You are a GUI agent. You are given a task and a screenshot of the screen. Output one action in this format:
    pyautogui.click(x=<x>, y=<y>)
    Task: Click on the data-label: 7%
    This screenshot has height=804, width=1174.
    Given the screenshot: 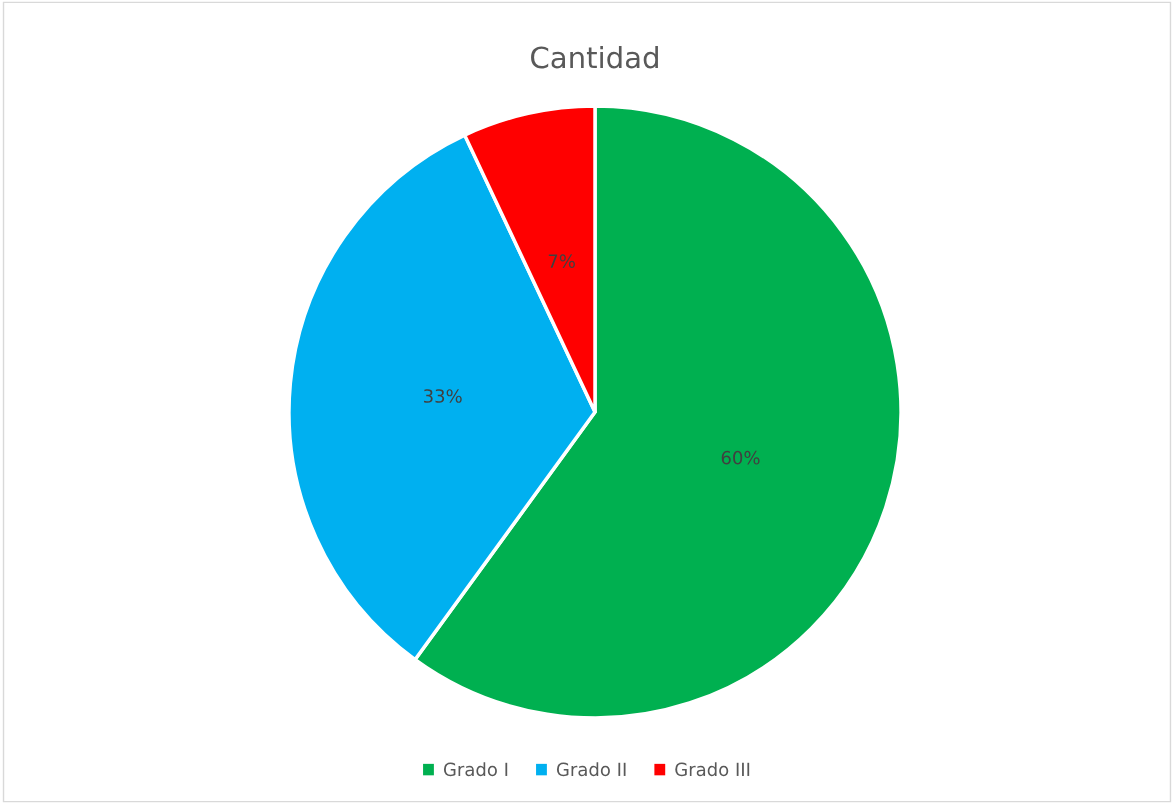 What is the action you would take?
    pyautogui.click(x=561, y=261)
    